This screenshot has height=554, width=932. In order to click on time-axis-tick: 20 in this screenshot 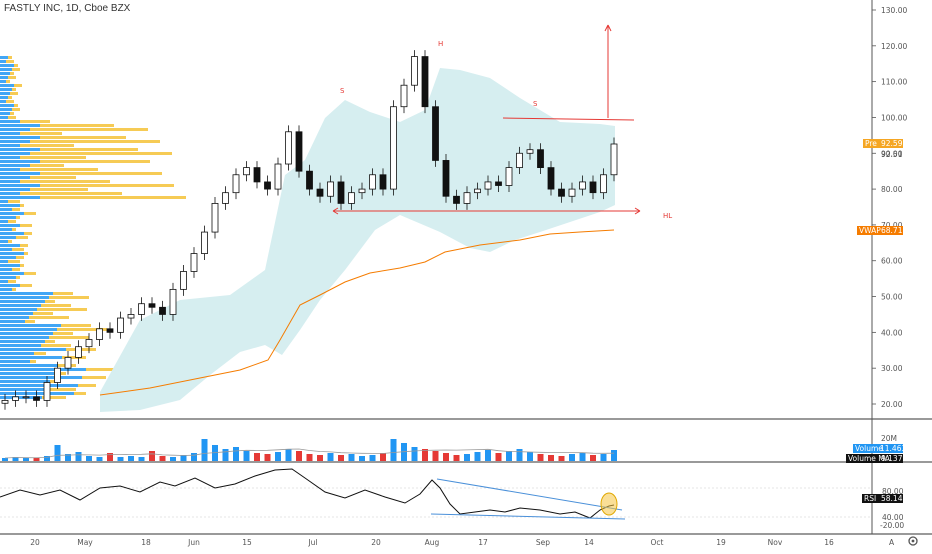, I will do `click(376, 542)`.